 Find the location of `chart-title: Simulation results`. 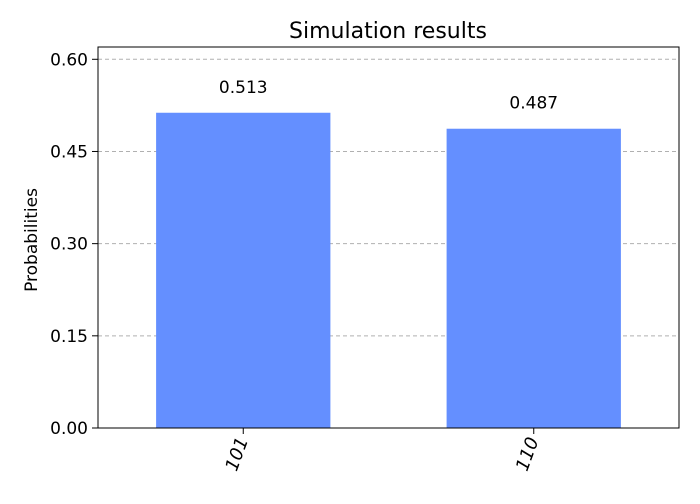

chart-title: Simulation results is located at coordinates (388, 31).